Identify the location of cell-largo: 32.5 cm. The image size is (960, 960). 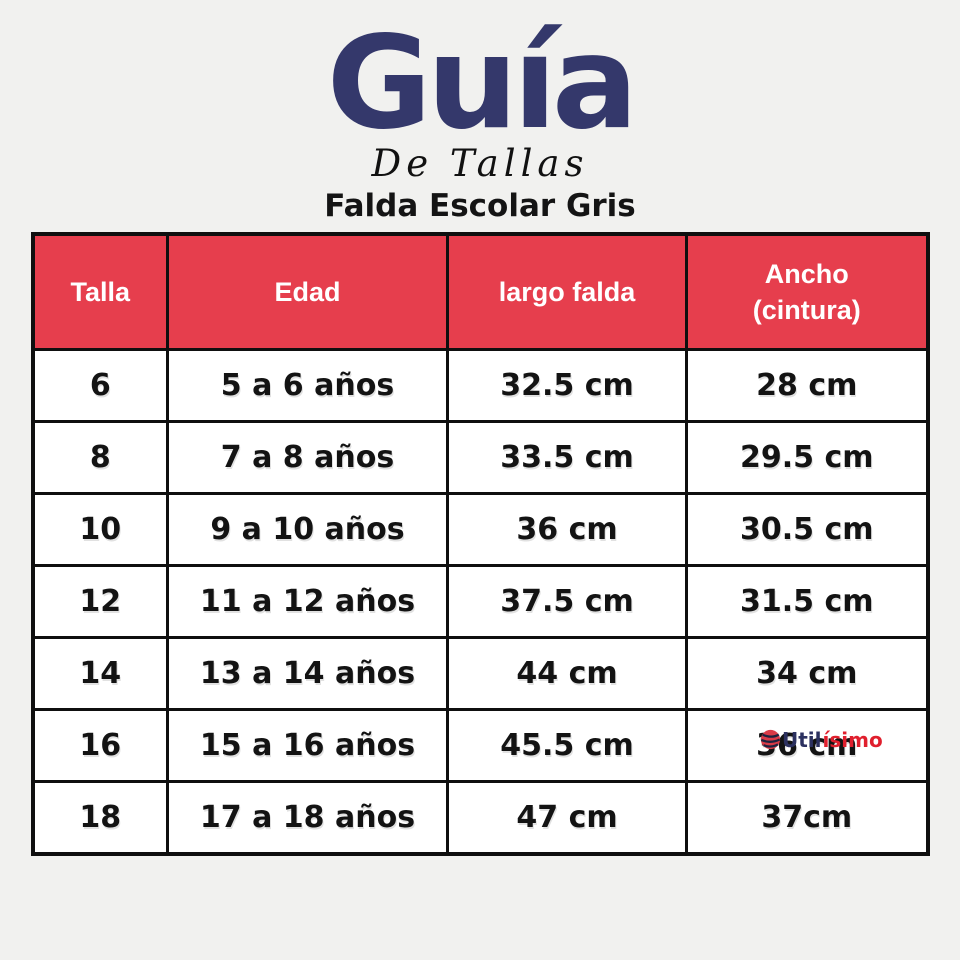
(567, 386).